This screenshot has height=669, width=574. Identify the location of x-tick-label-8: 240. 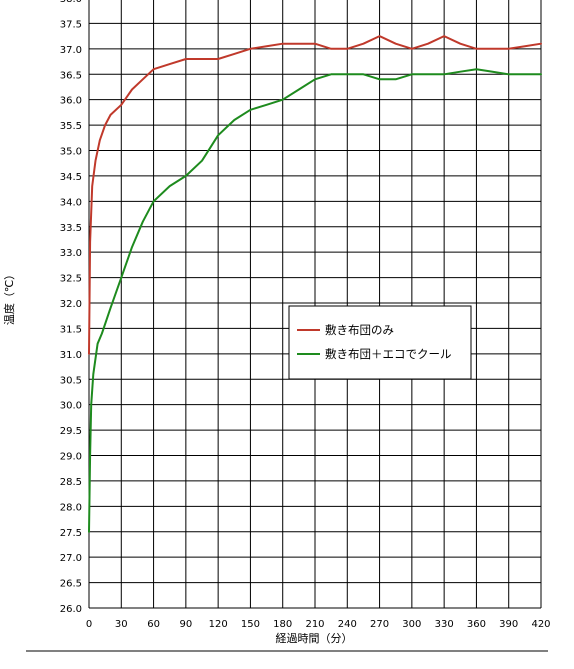
(347, 624).